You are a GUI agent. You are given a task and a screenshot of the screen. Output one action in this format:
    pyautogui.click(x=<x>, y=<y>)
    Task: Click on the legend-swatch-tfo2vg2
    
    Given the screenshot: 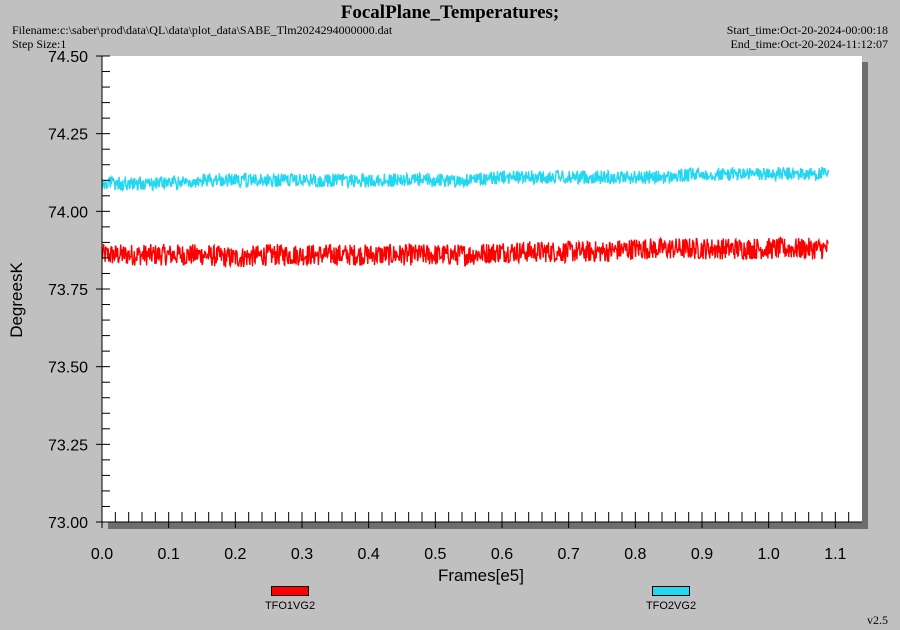 What is the action you would take?
    pyautogui.click(x=671, y=591)
    